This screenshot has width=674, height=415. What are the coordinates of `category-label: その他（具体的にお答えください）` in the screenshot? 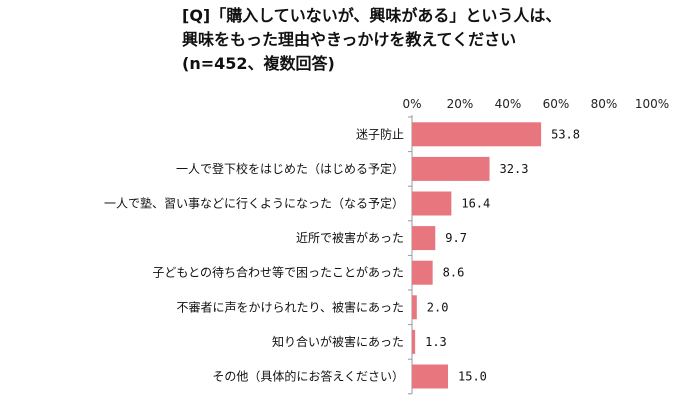 It's located at (308, 376).